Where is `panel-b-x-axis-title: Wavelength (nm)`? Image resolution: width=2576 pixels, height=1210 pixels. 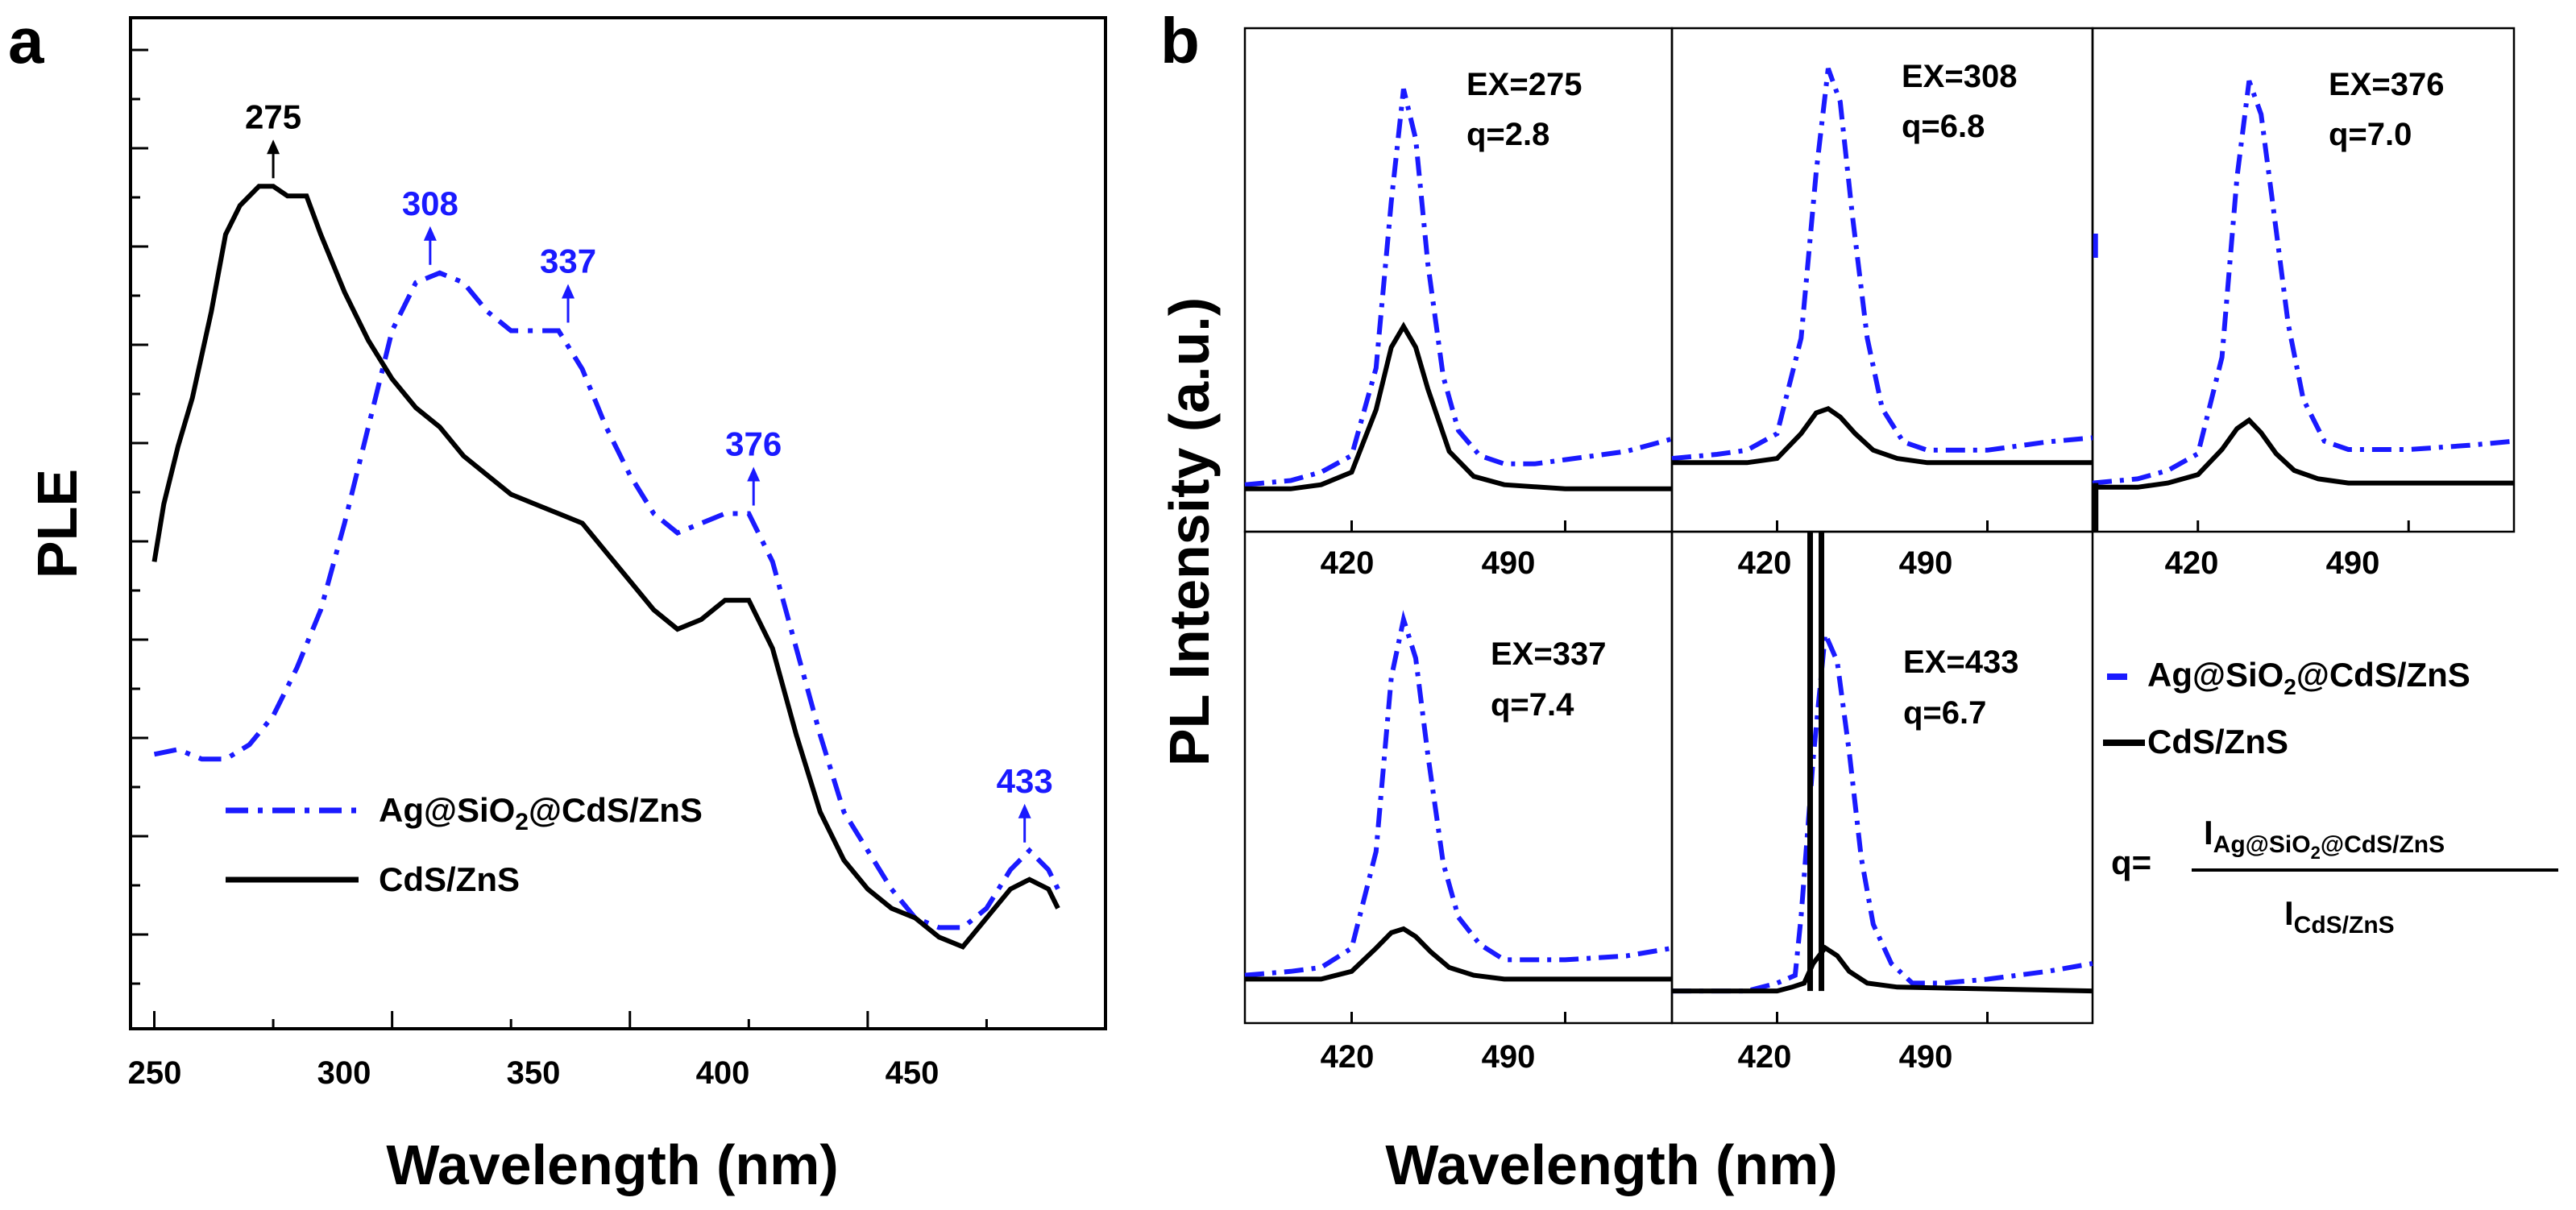 panel-b-x-axis-title: Wavelength (nm) is located at coordinates (1611, 1164).